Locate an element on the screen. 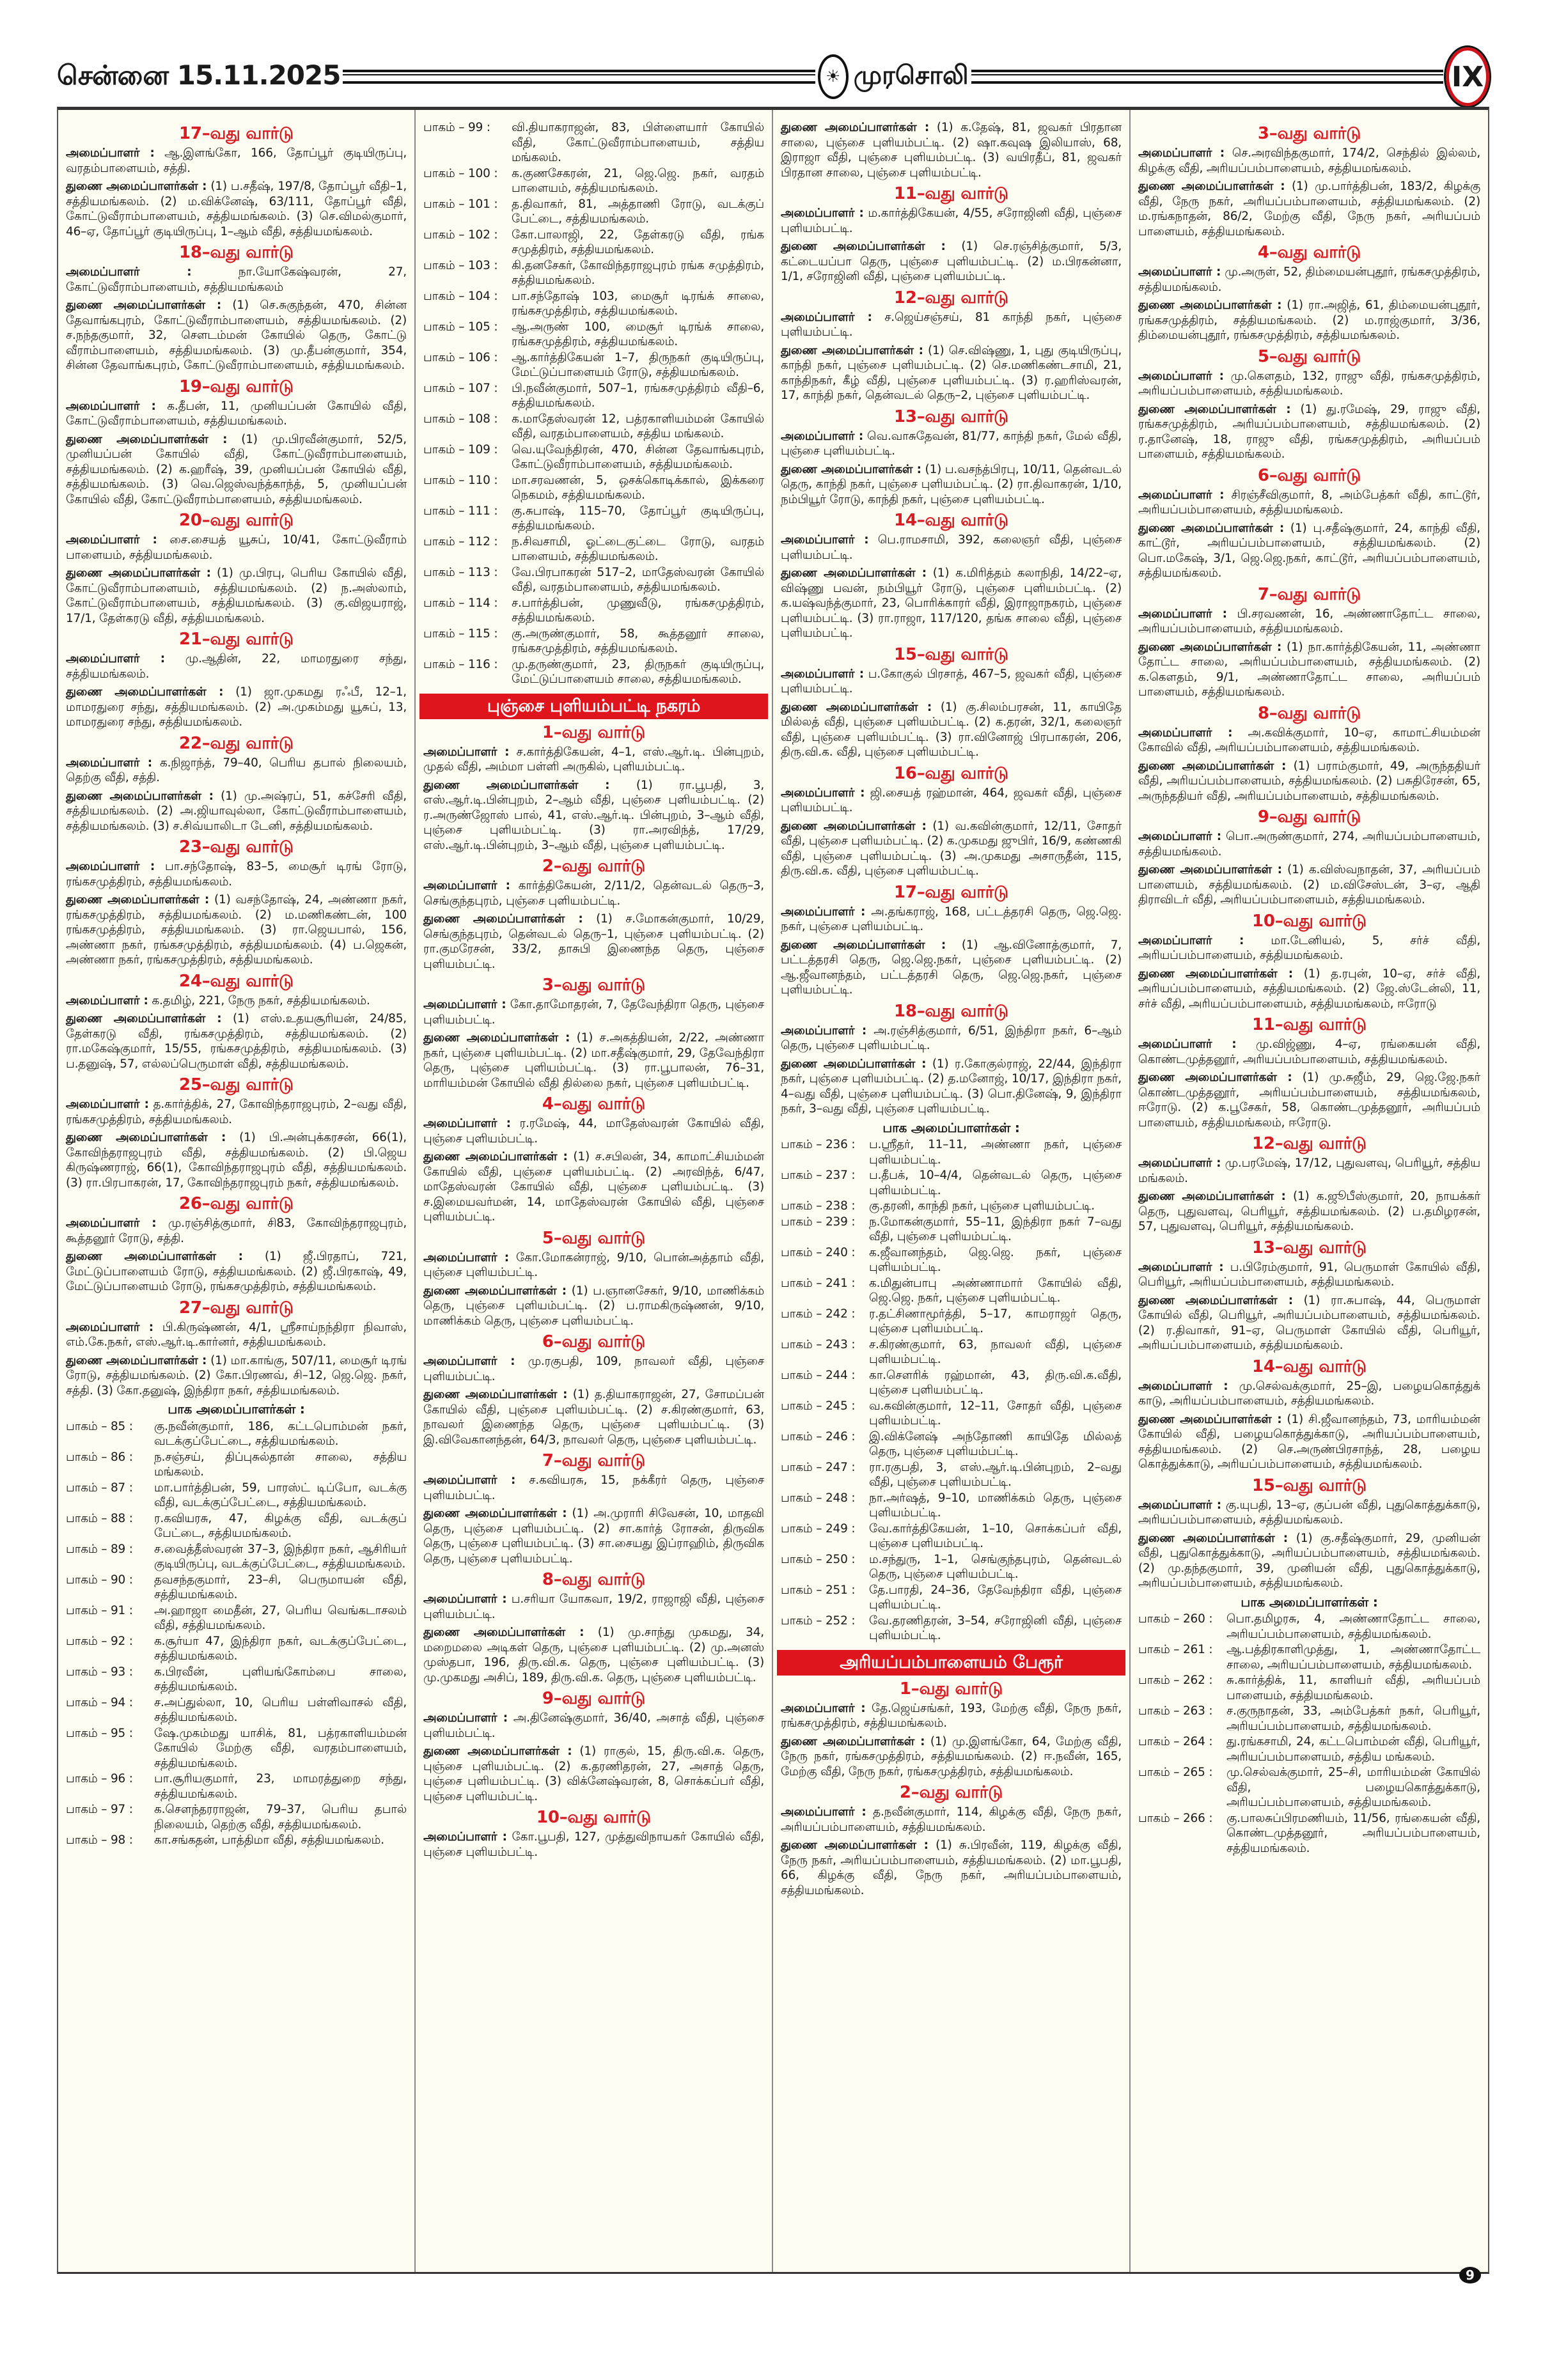 The width and height of the screenshot is (1543, 2380). masthead-rule-right is located at coordinates (1207, 77).